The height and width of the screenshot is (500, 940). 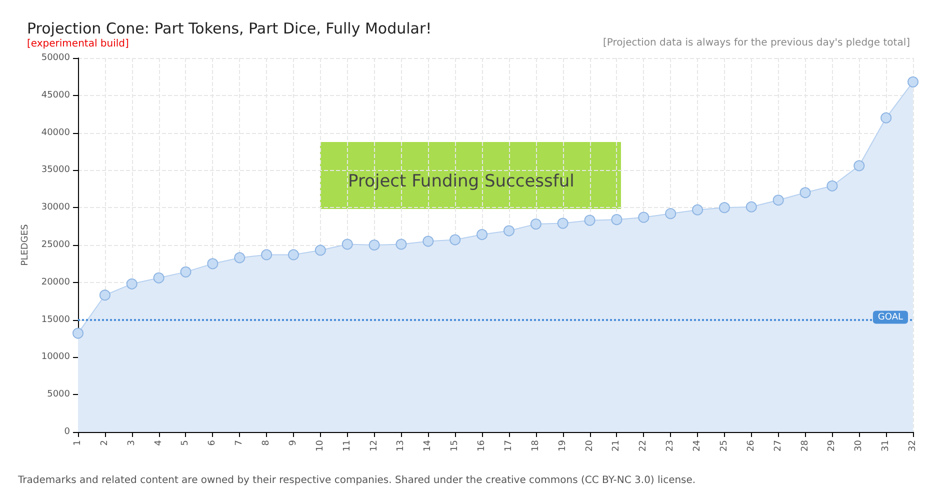 I want to click on x-tick-label: 32, so click(x=913, y=446).